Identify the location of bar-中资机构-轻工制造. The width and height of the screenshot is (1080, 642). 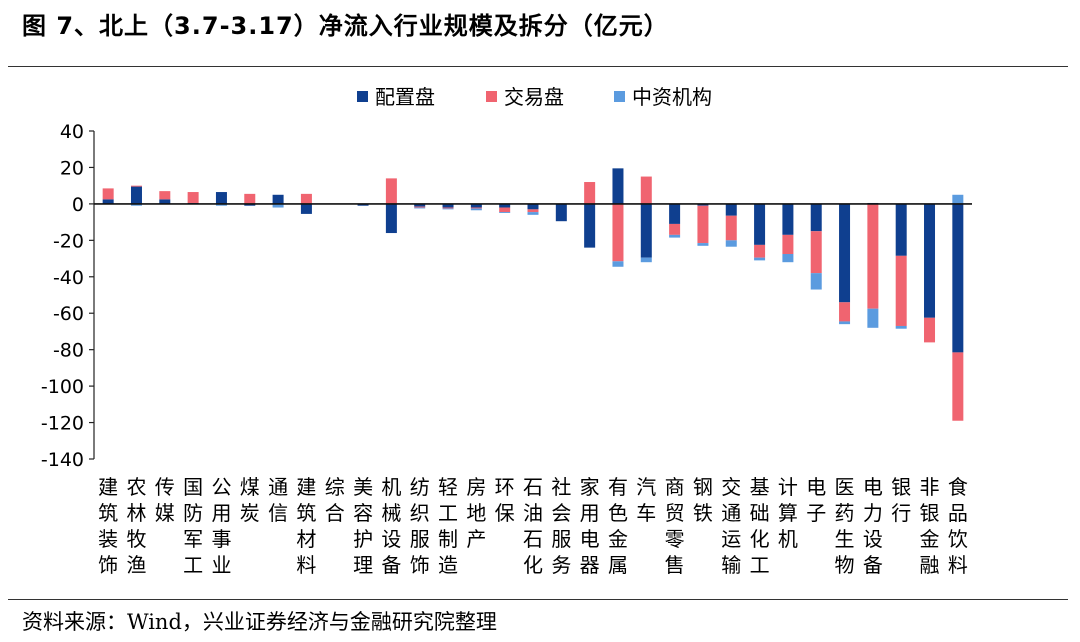
(448, 209).